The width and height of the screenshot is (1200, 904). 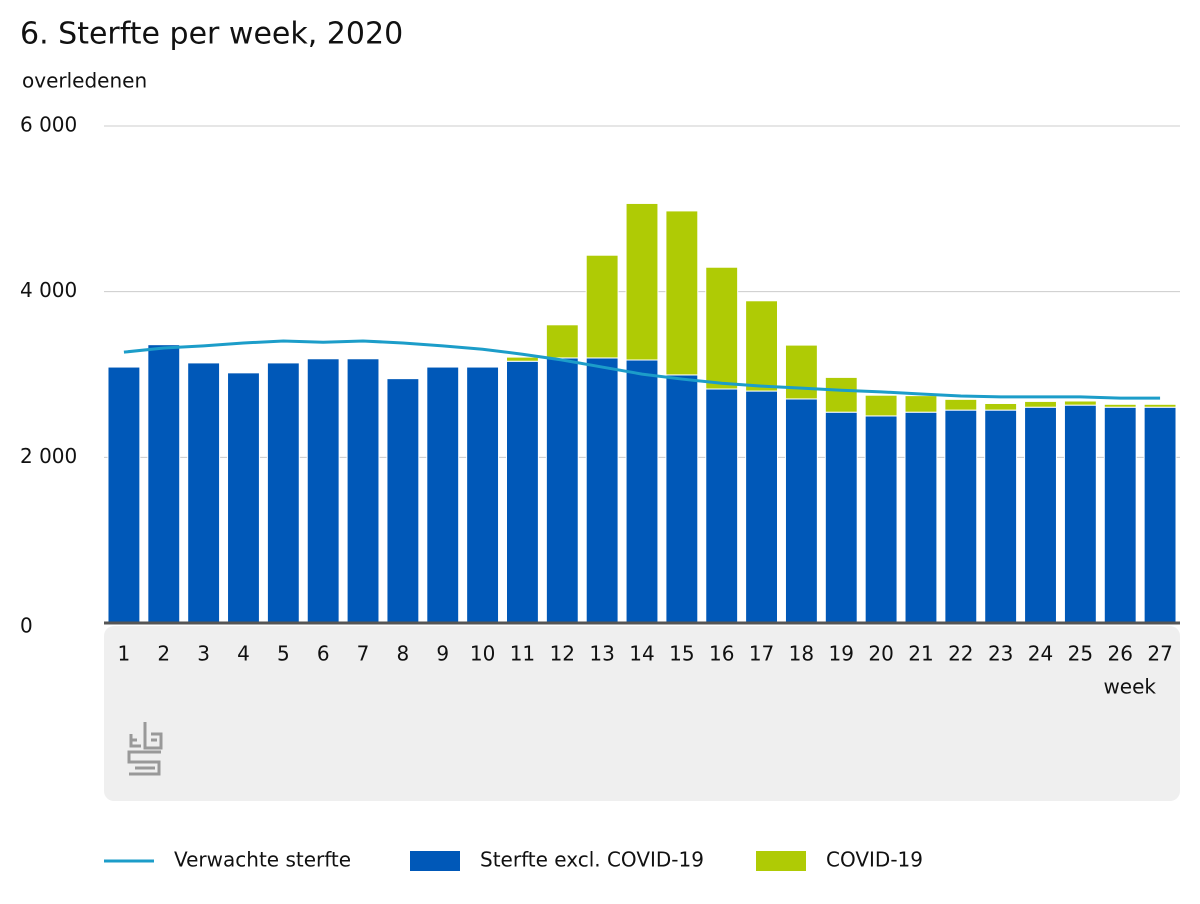 I want to click on x-tick-label: 18, so click(x=801, y=654).